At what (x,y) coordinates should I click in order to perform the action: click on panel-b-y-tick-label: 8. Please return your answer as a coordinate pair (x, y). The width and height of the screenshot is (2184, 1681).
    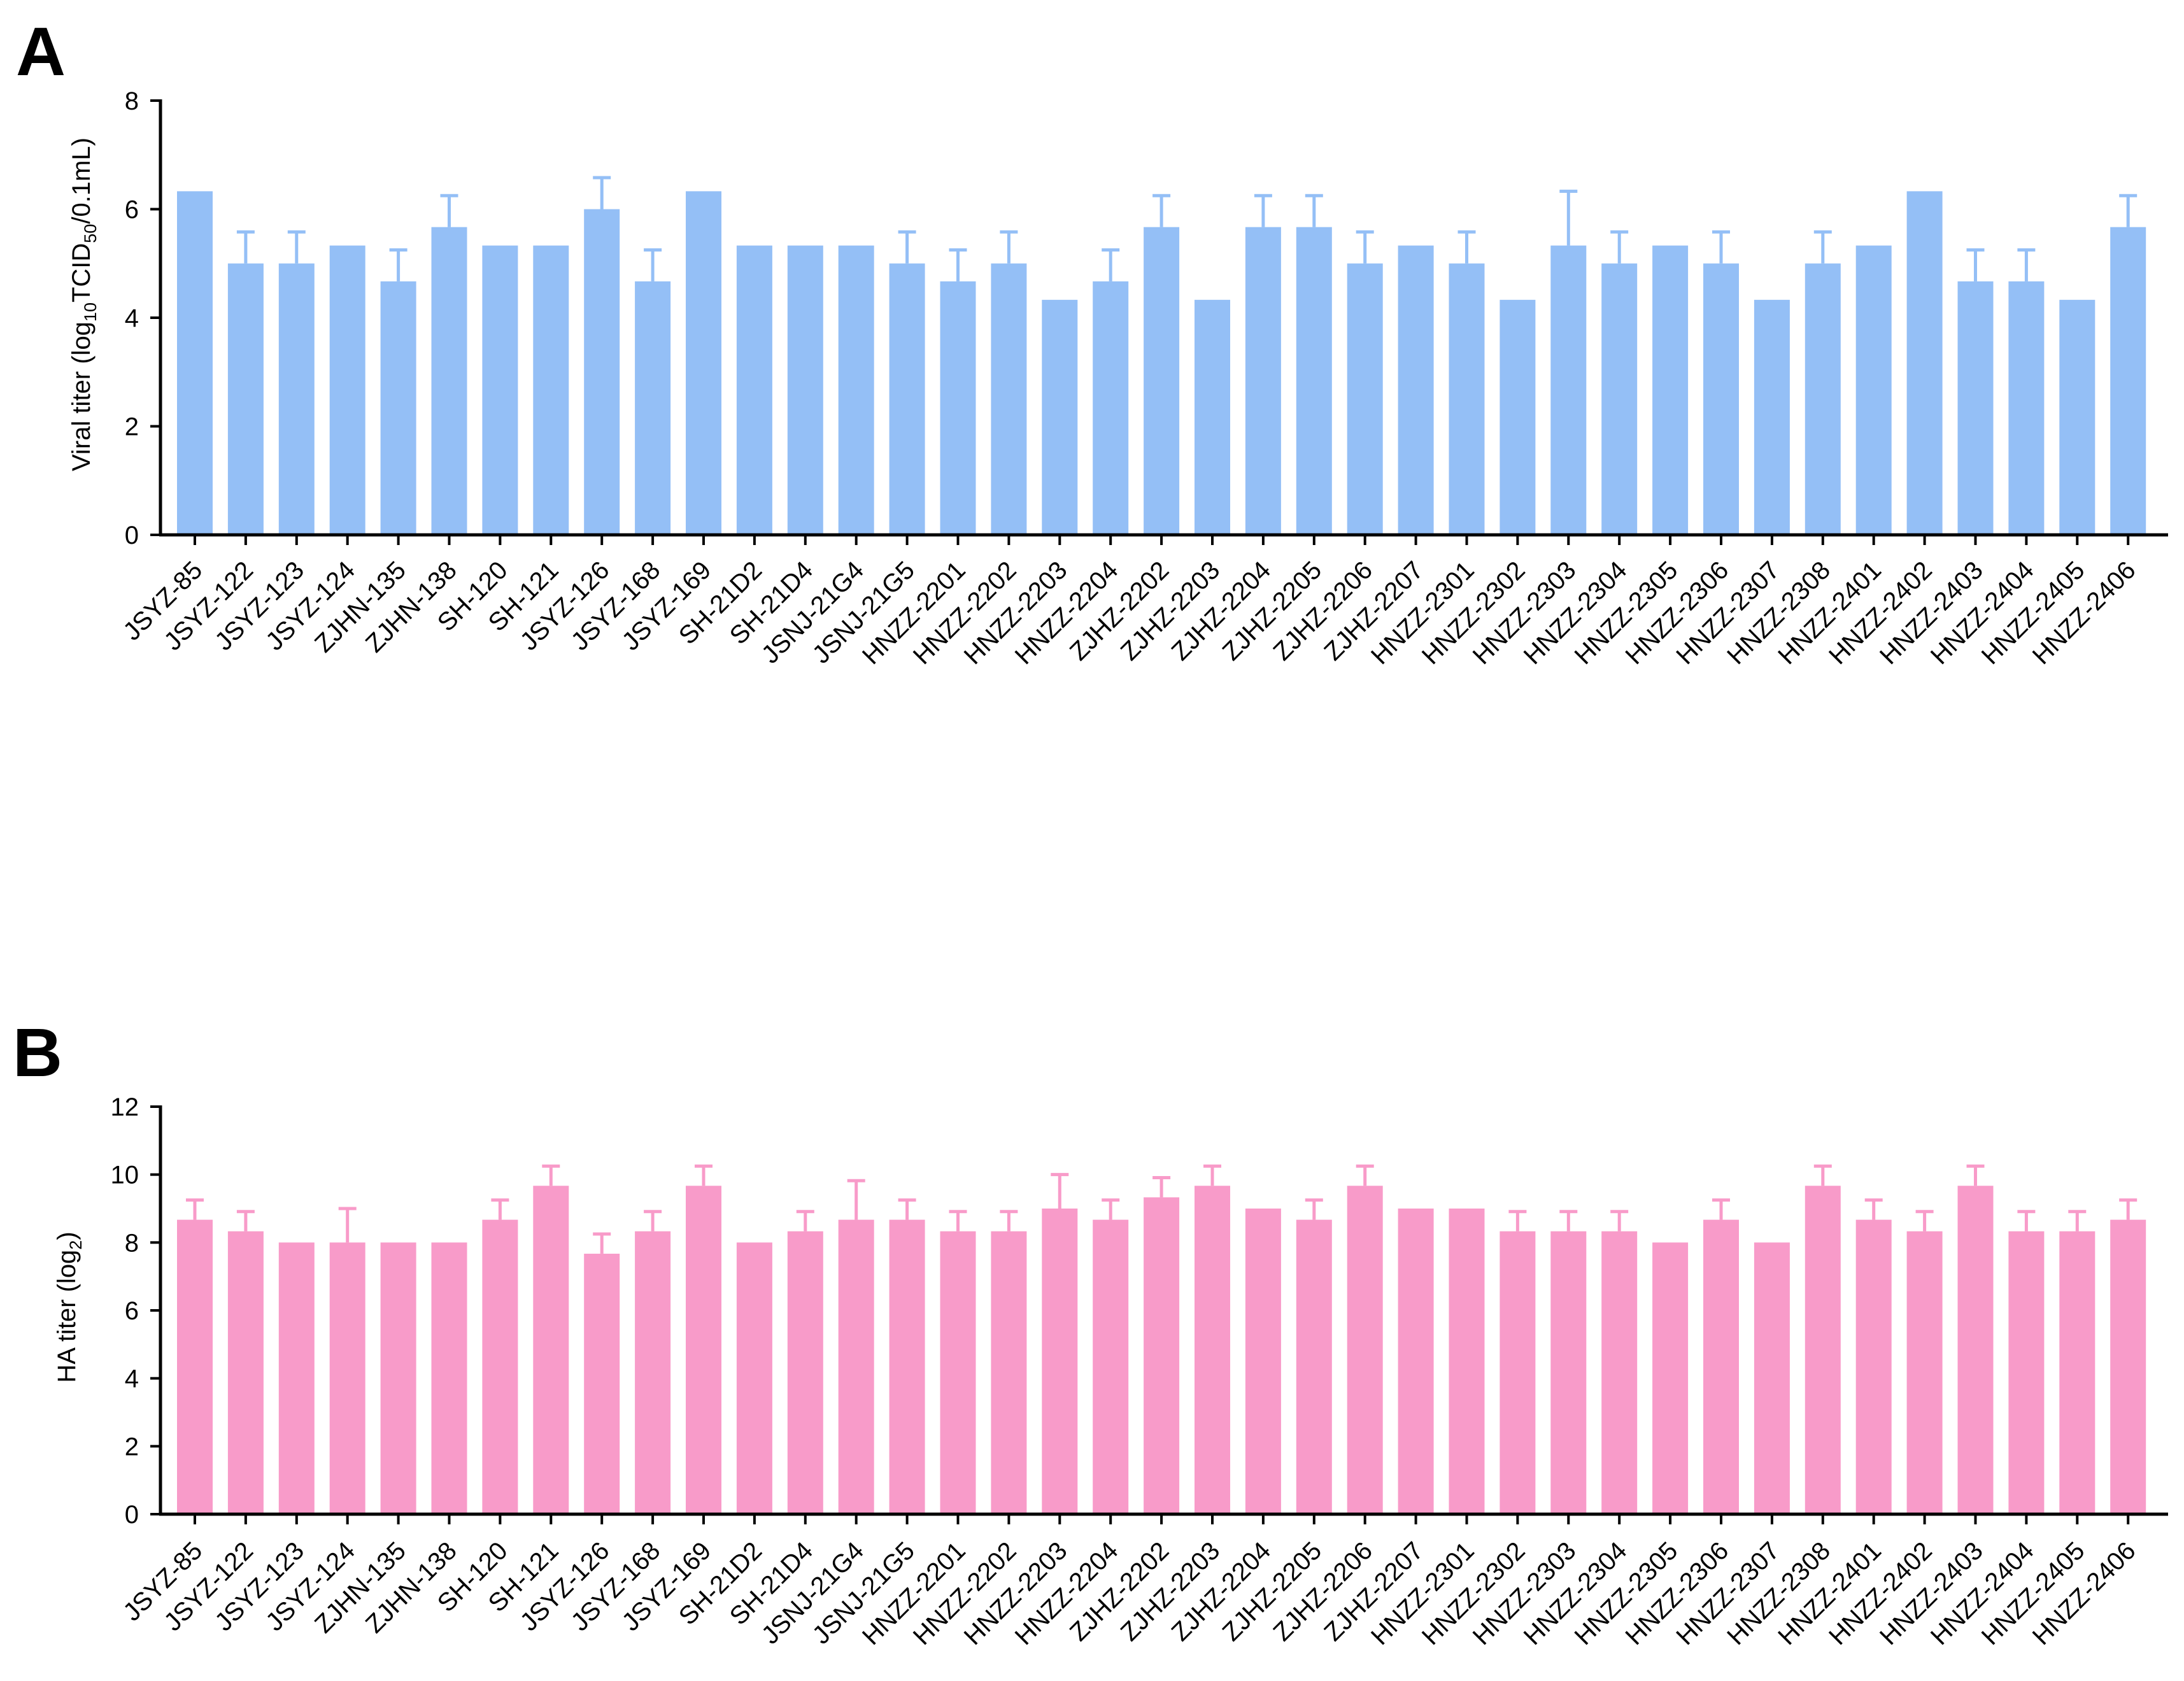
    Looking at the image, I should click on (132, 1243).